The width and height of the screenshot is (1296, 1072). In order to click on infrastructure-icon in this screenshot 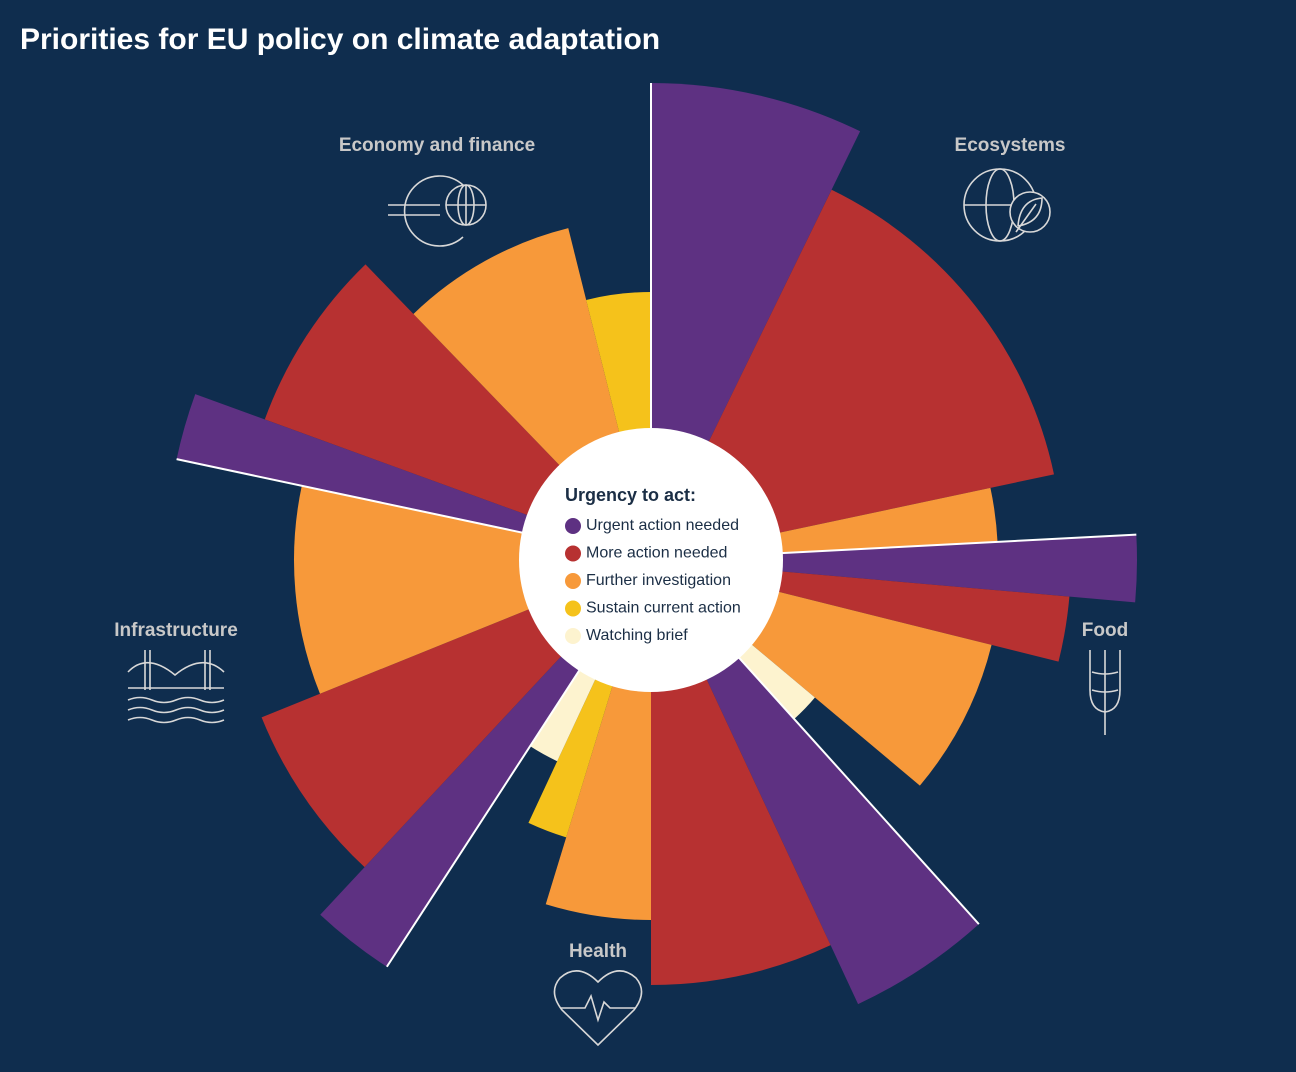, I will do `click(176, 687)`.